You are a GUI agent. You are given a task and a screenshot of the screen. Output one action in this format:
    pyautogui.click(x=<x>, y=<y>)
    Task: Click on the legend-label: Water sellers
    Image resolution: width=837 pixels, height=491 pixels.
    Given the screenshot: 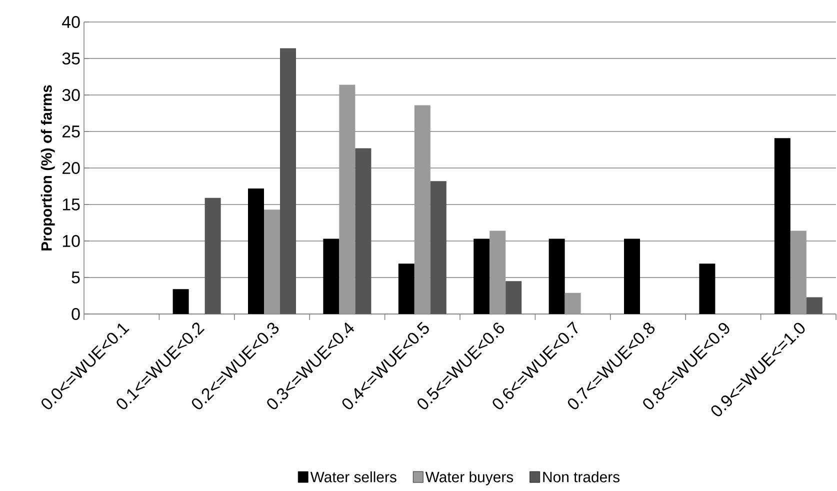 What is the action you would take?
    pyautogui.click(x=353, y=476)
    